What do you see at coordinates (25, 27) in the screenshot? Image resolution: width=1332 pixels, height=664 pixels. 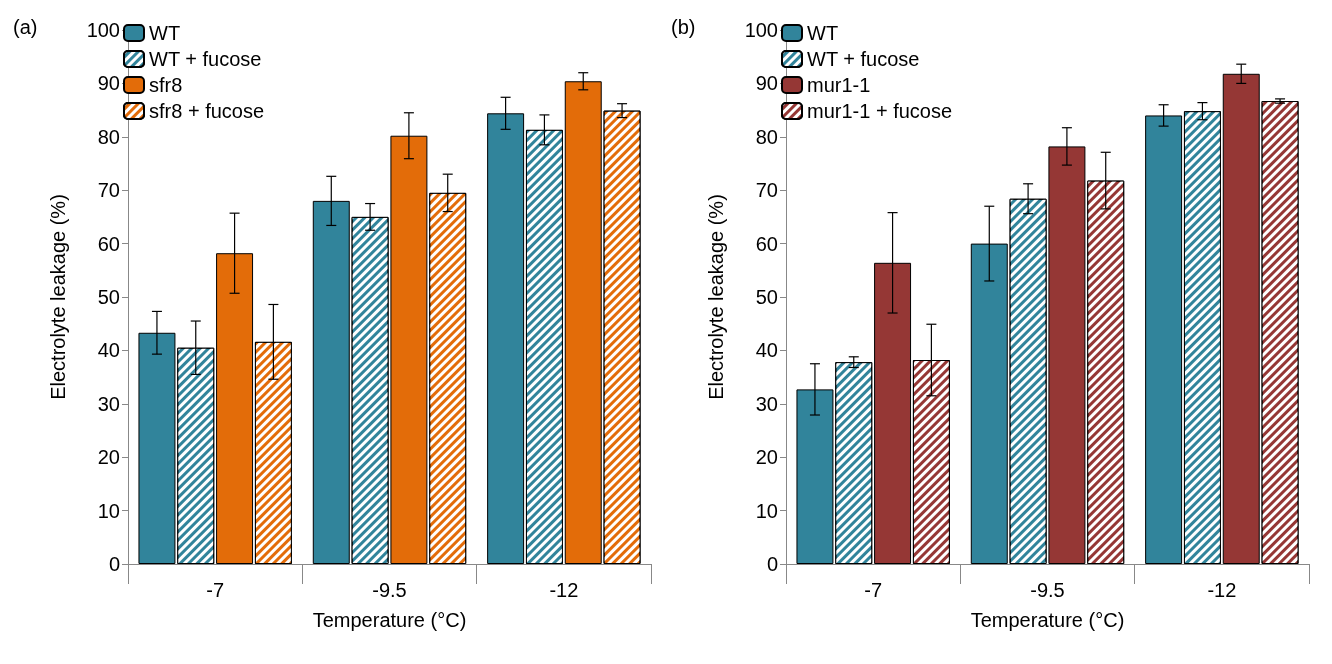 I see `chart-title: (a)` at bounding box center [25, 27].